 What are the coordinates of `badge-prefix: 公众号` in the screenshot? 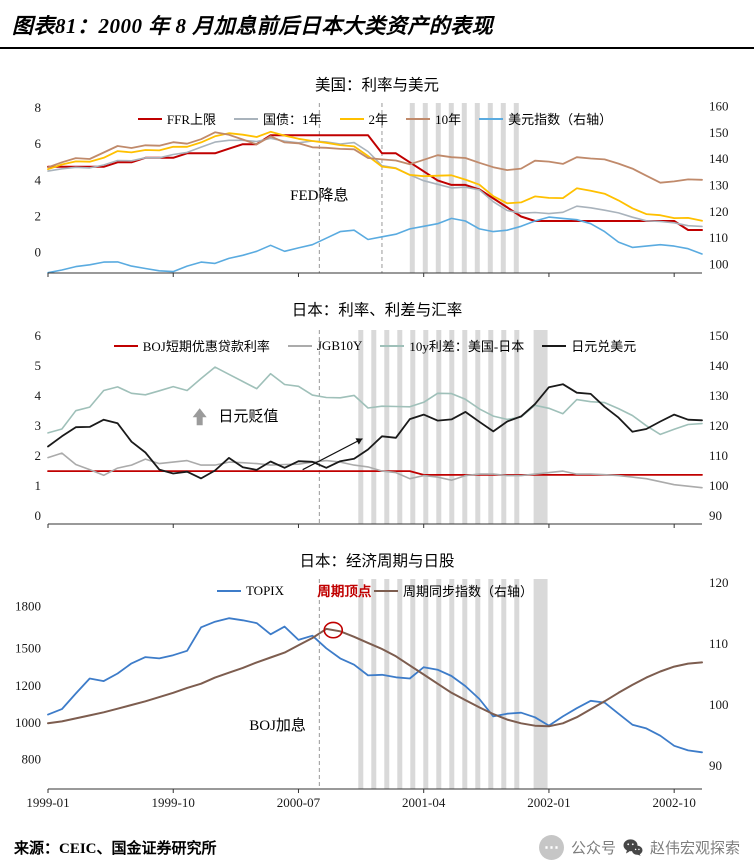 It's located at (593, 849).